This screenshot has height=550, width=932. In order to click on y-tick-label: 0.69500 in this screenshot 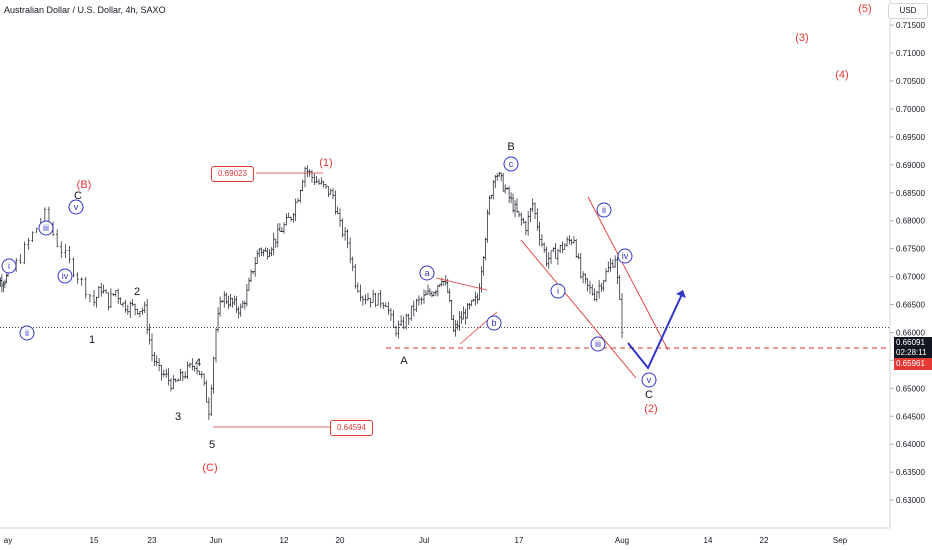, I will do `click(910, 137)`.